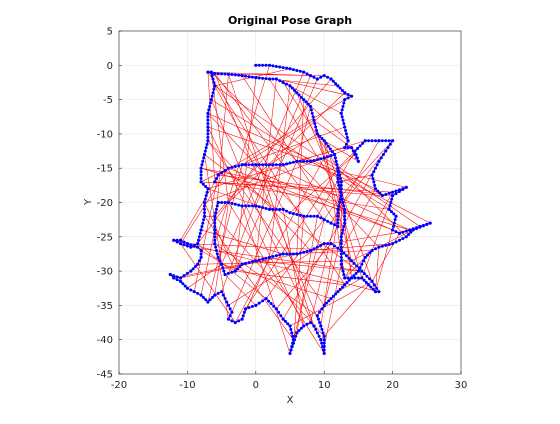  Describe the element at coordinates (105, 306) in the screenshot. I see `y-tick-label: -35` at that location.